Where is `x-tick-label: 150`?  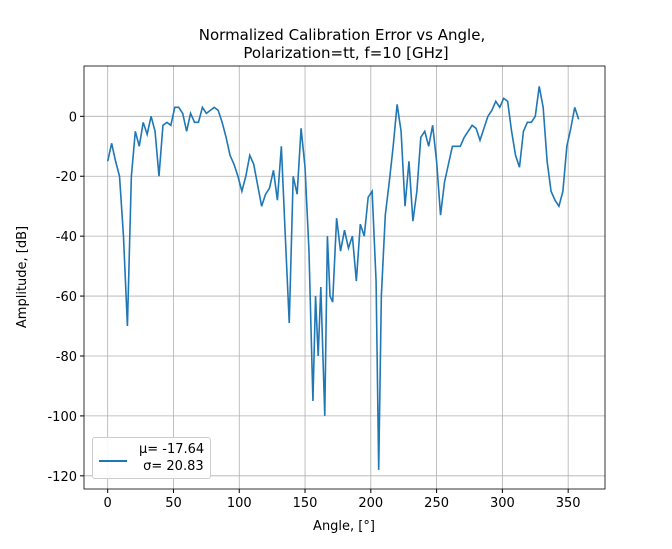
x-tick-label: 150 is located at coordinates (305, 503).